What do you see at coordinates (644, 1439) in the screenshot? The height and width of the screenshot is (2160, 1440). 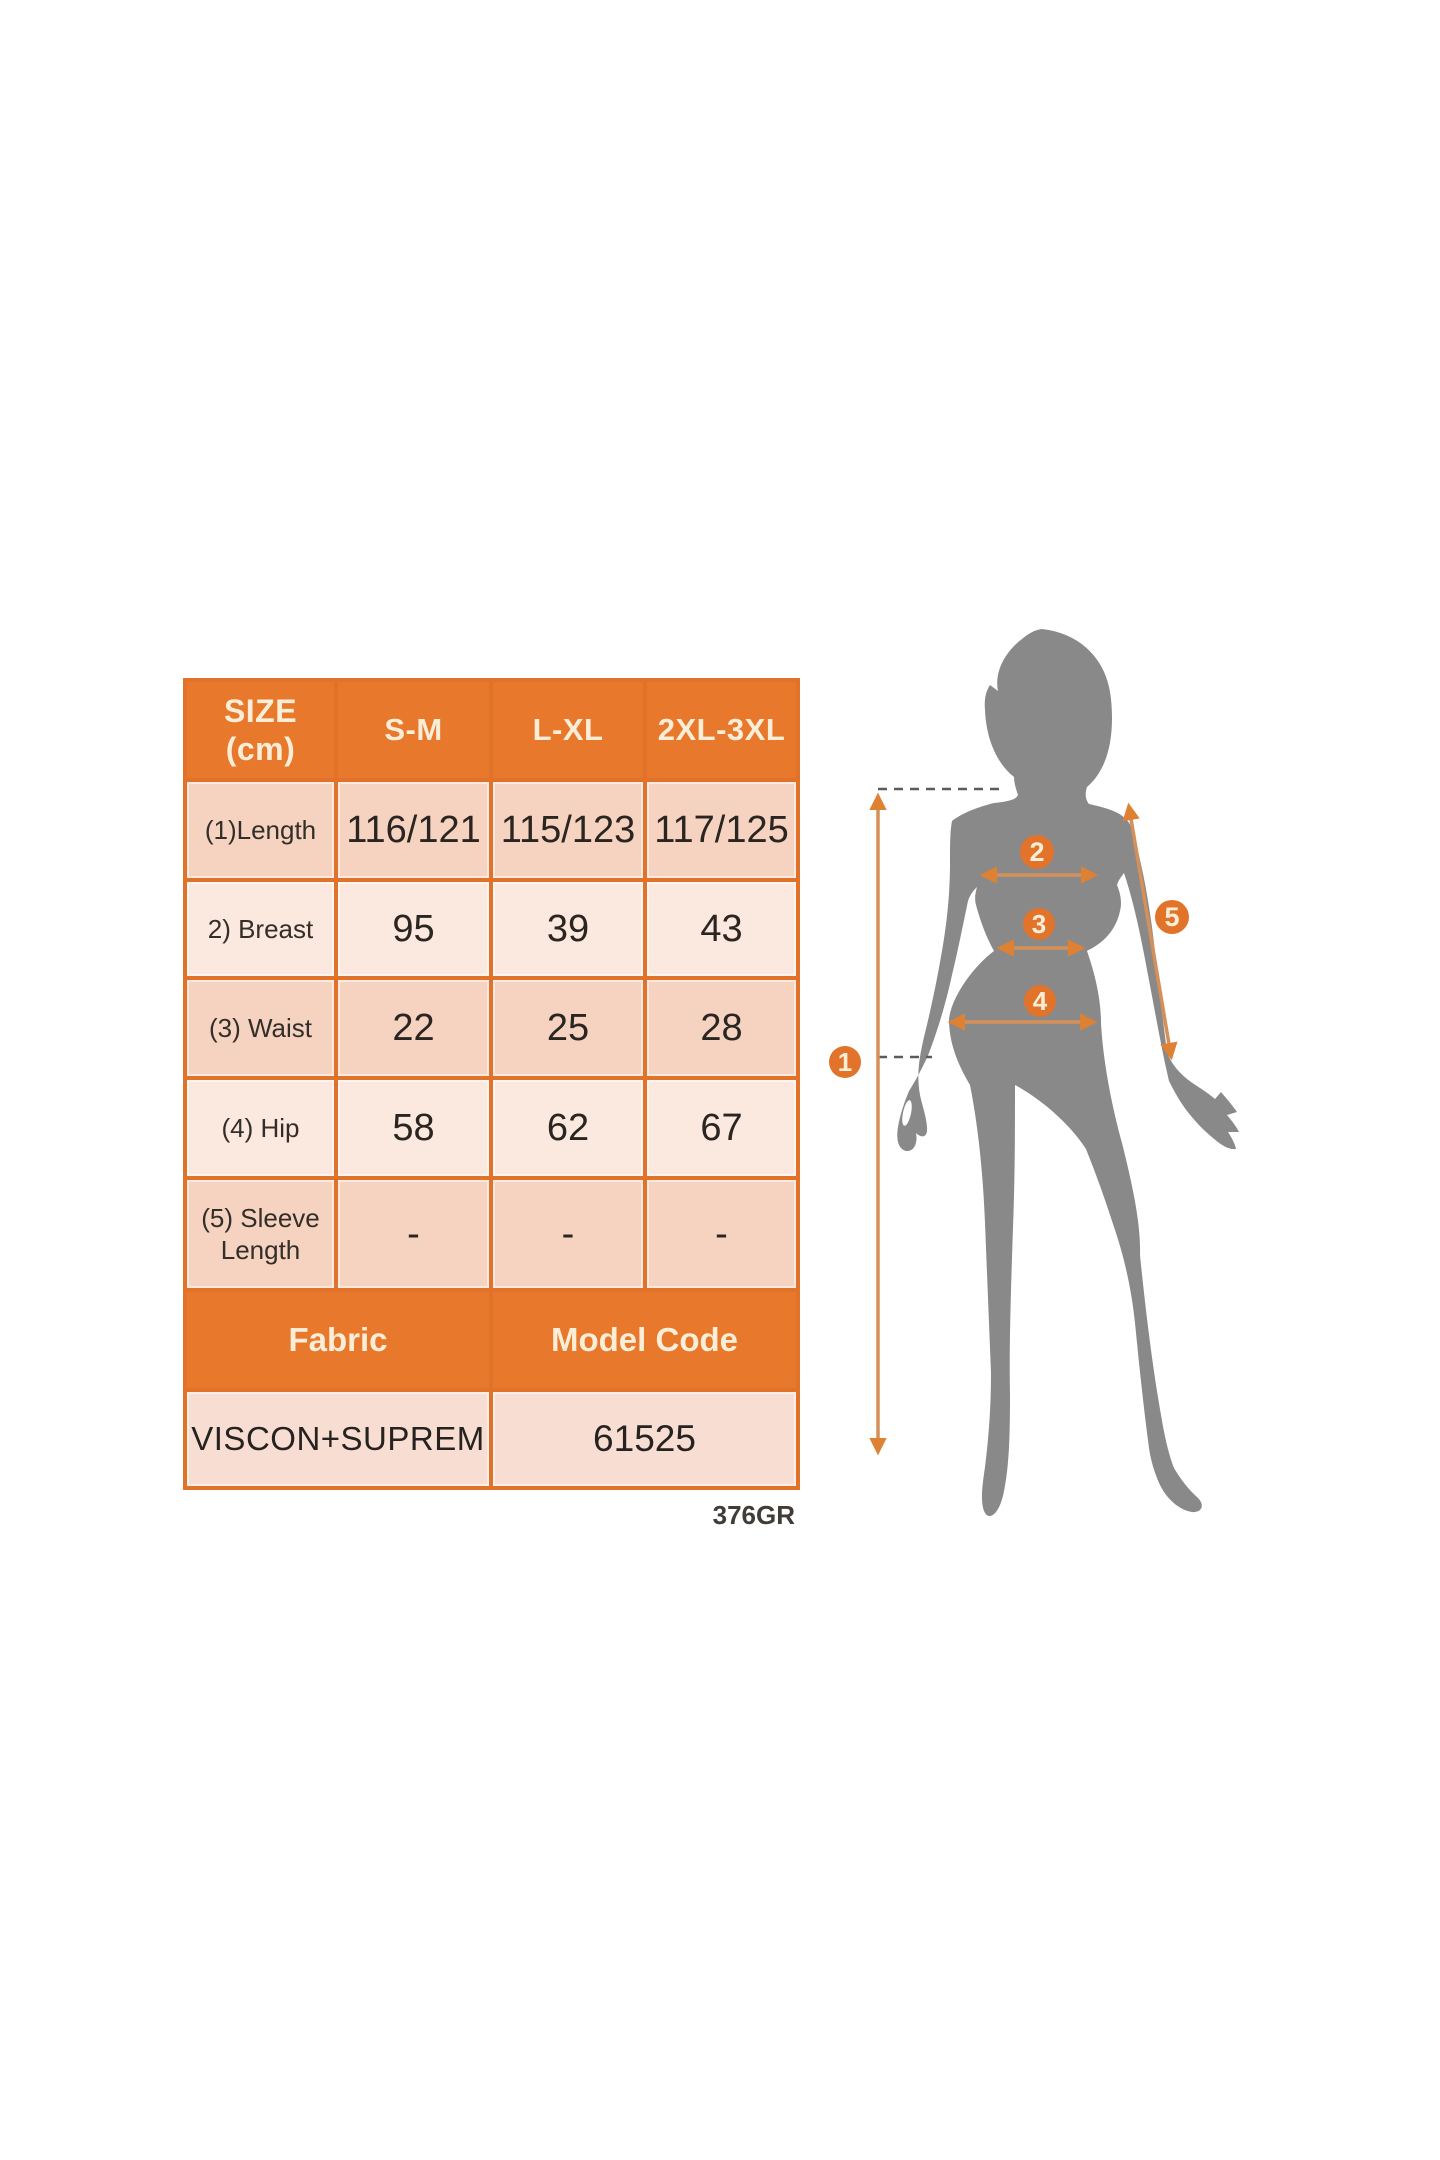 I see `model-code-value: 61525` at bounding box center [644, 1439].